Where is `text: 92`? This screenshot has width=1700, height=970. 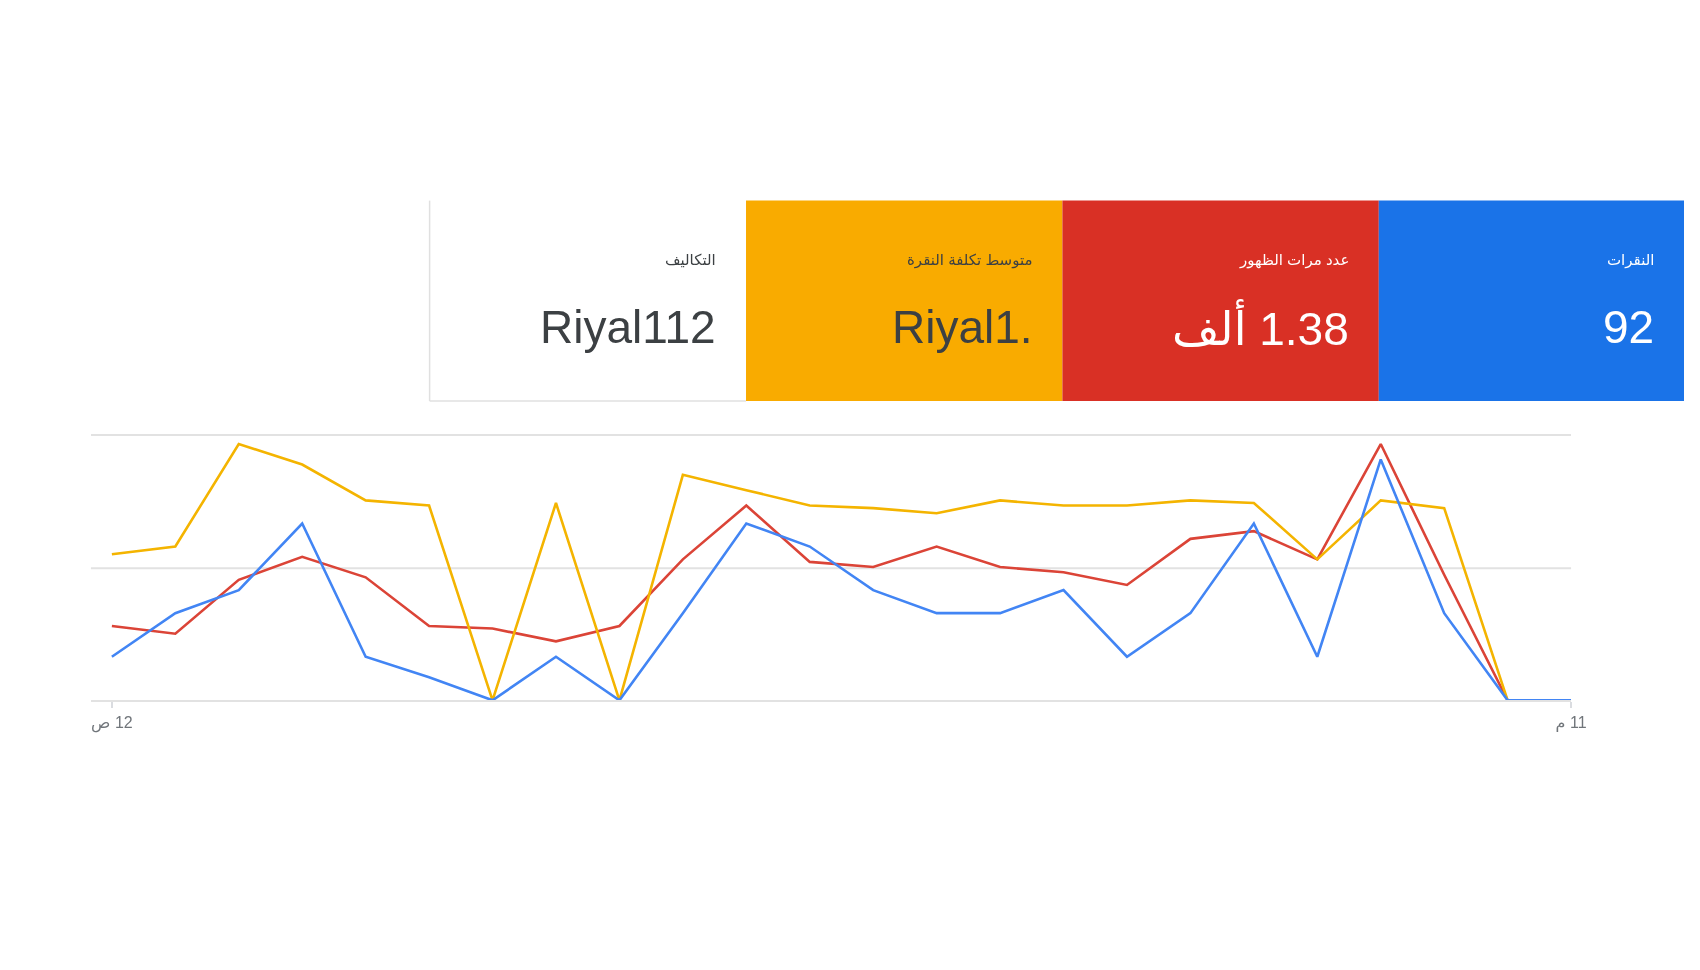 text: 92 is located at coordinates (1629, 327).